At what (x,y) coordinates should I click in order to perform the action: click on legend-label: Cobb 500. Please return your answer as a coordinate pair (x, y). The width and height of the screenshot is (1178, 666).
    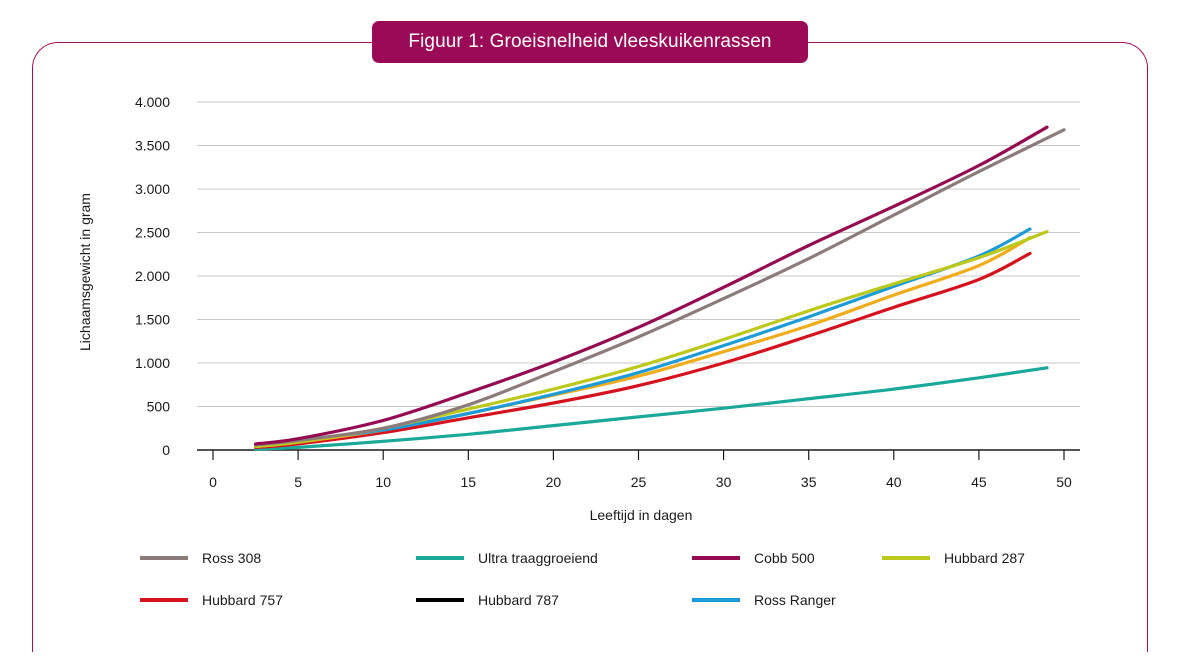
    Looking at the image, I should click on (784, 558).